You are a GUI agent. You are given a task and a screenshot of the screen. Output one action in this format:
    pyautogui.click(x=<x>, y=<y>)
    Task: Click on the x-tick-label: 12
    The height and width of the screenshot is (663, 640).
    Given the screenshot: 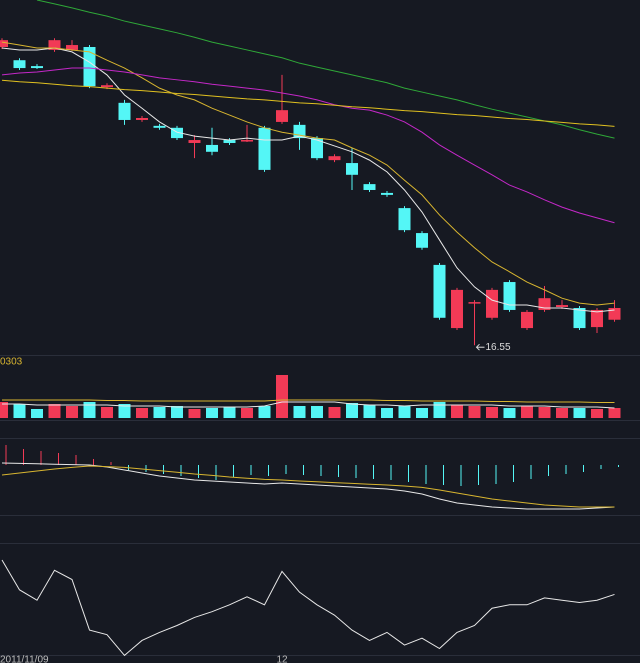 What is the action you would take?
    pyautogui.click(x=282, y=659)
    